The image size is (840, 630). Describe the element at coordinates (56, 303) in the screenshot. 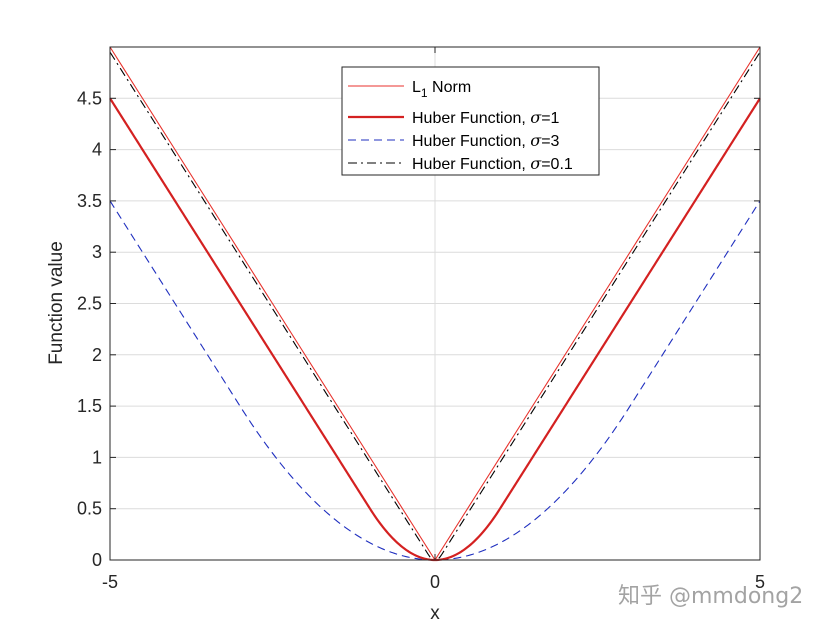

I see `y-axis-label: Function value` at that location.